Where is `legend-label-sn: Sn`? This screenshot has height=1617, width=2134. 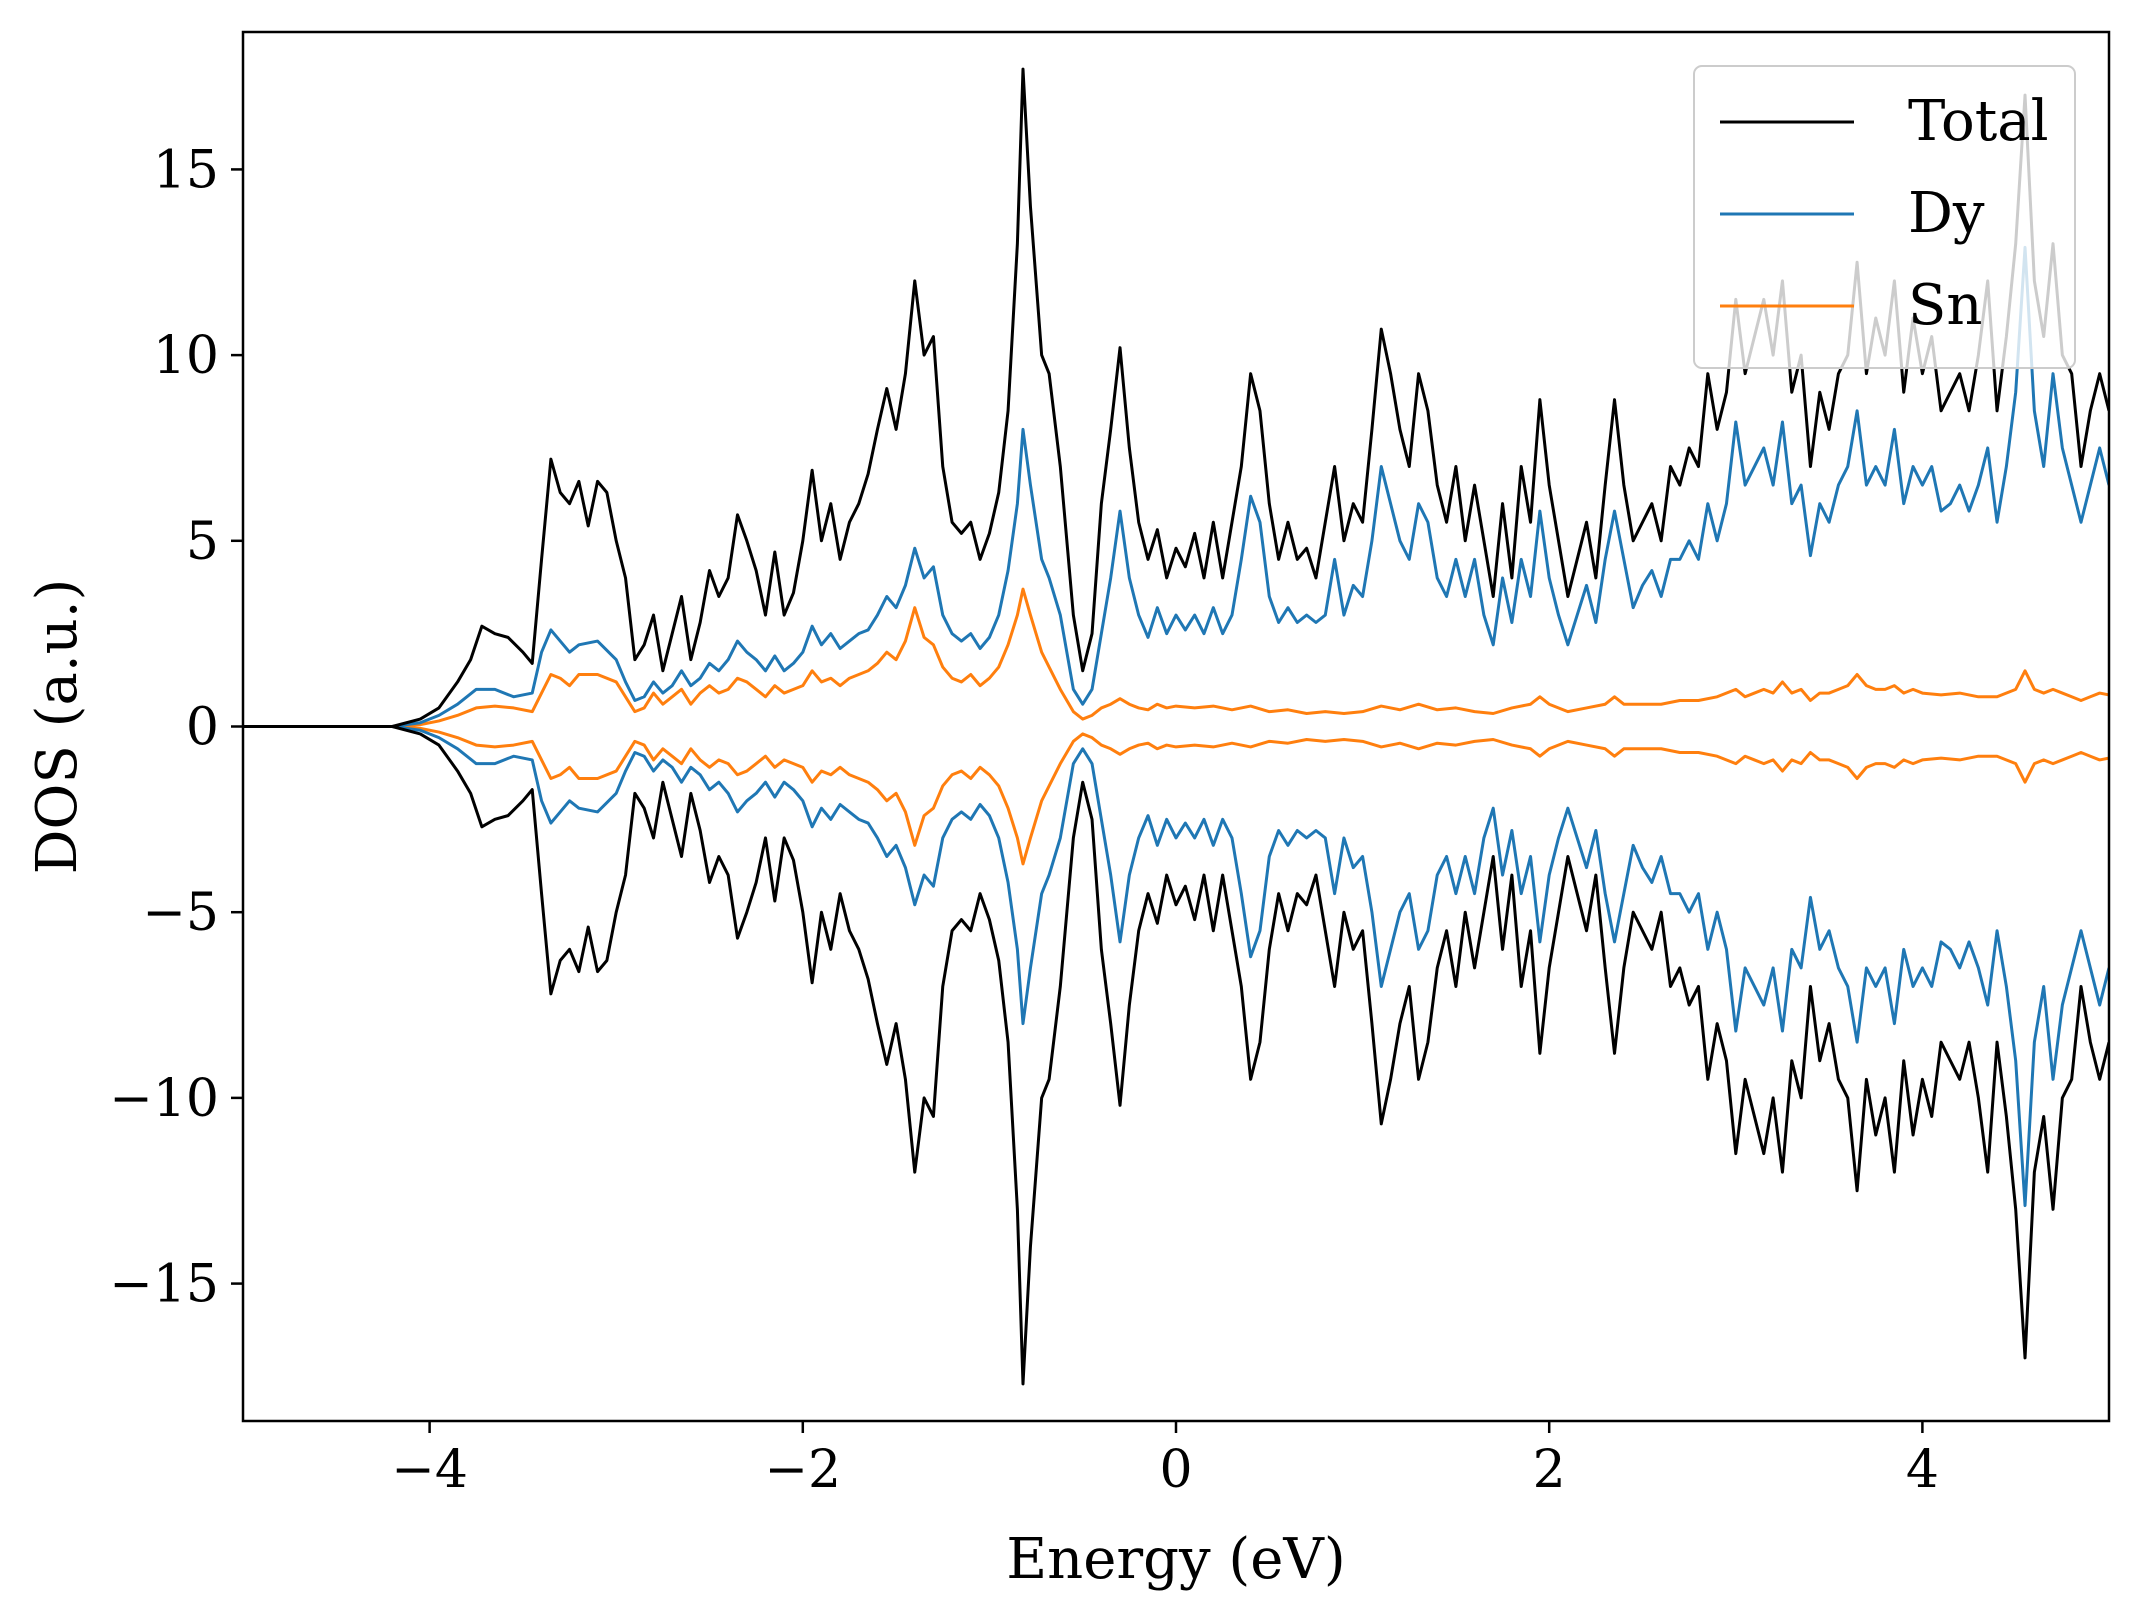 legend-label-sn: Sn is located at coordinates (1945, 305).